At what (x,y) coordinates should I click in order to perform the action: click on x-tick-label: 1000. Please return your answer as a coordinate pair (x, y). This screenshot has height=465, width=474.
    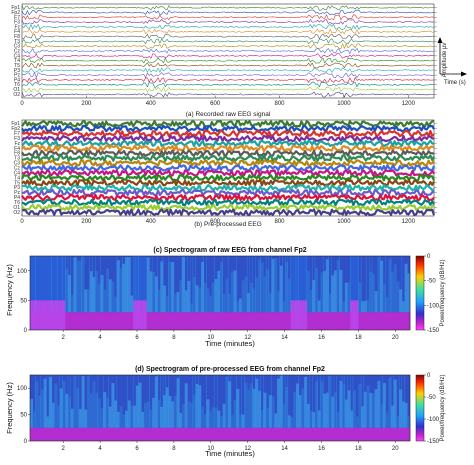
    Looking at the image, I should click on (344, 222).